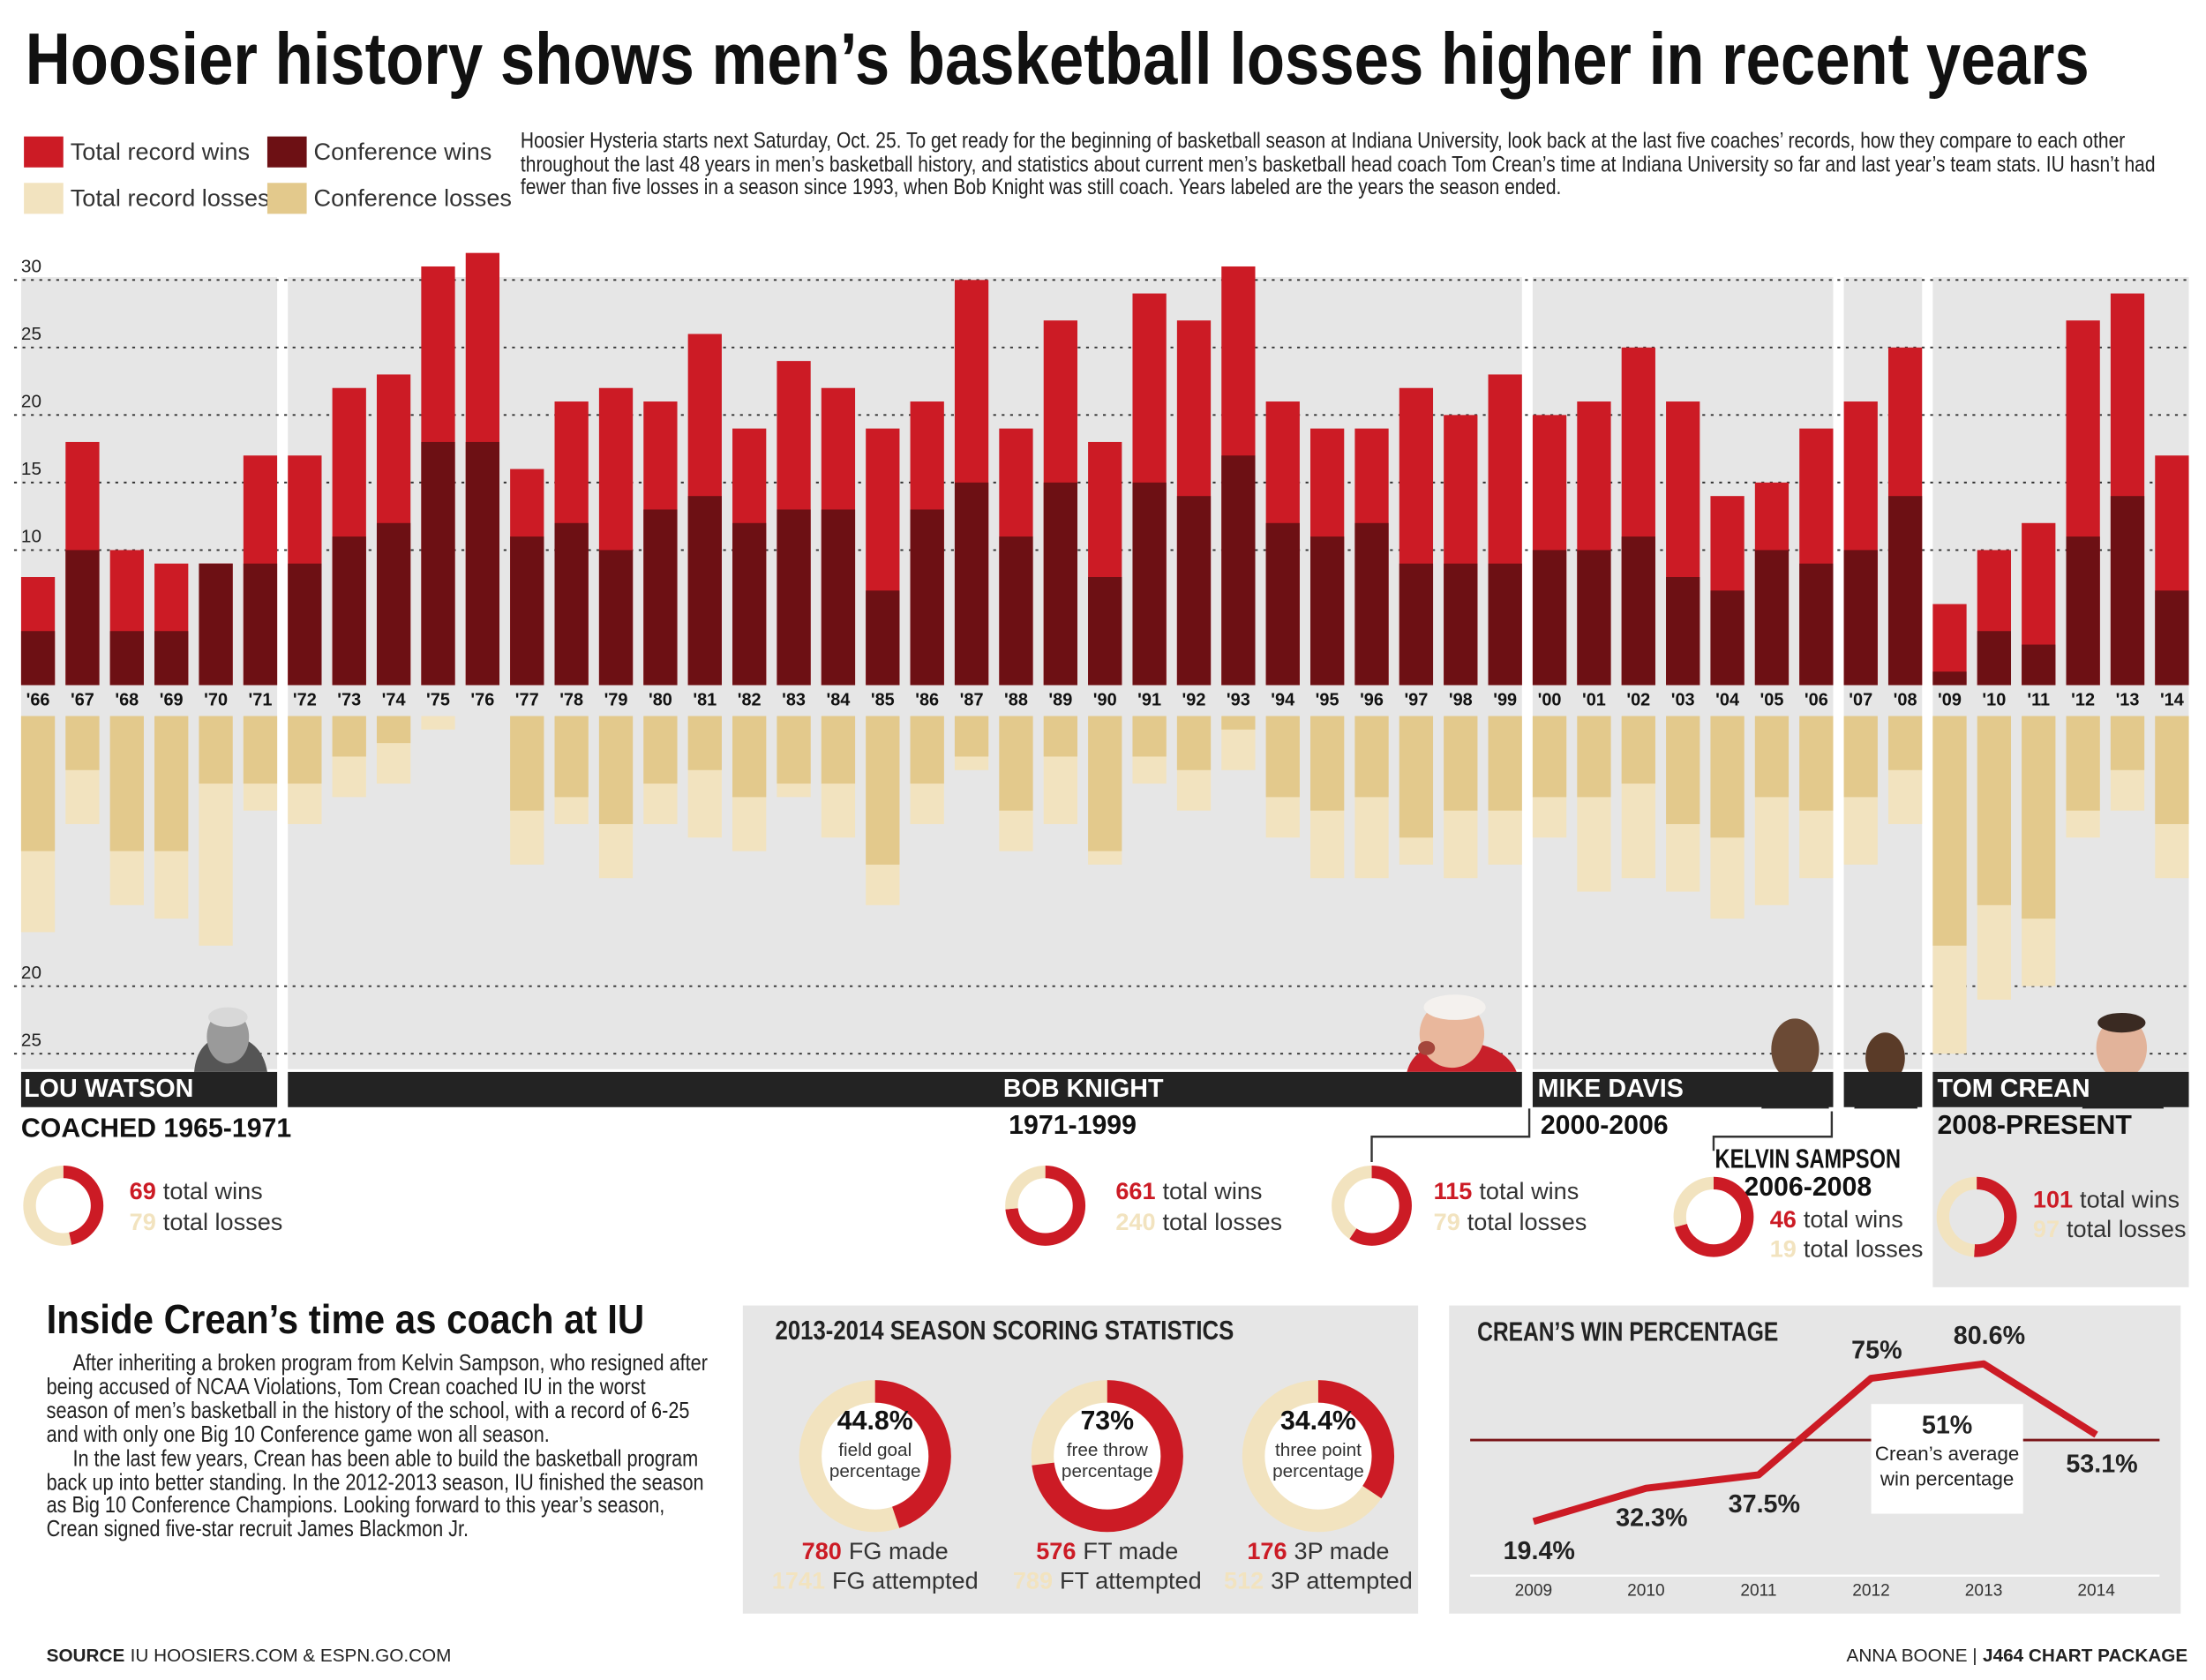  I want to click on x-tick-label: '80, so click(660, 699).